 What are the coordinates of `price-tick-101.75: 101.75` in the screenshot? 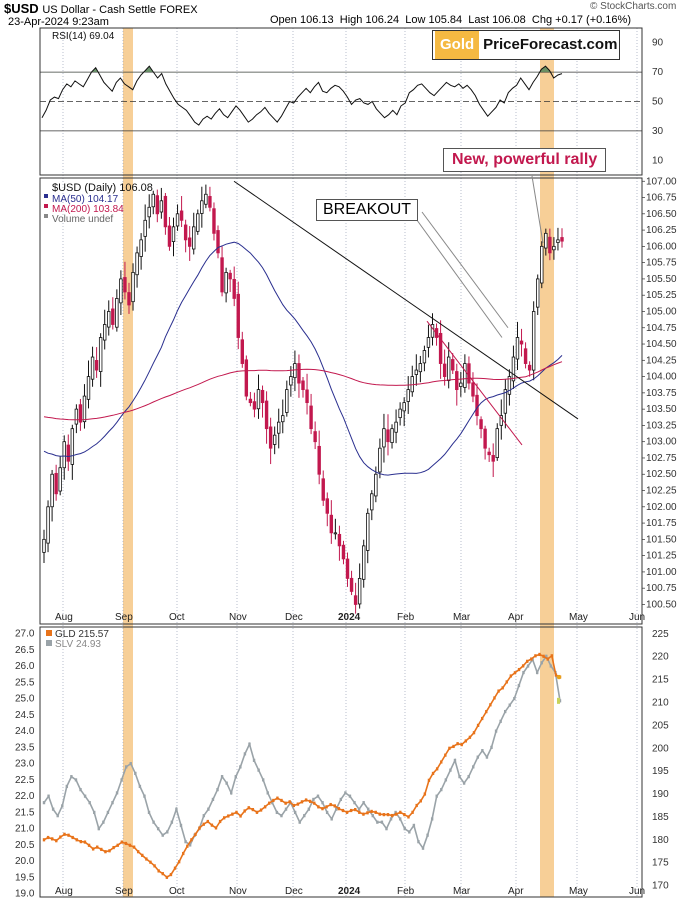 It's located at (661, 523).